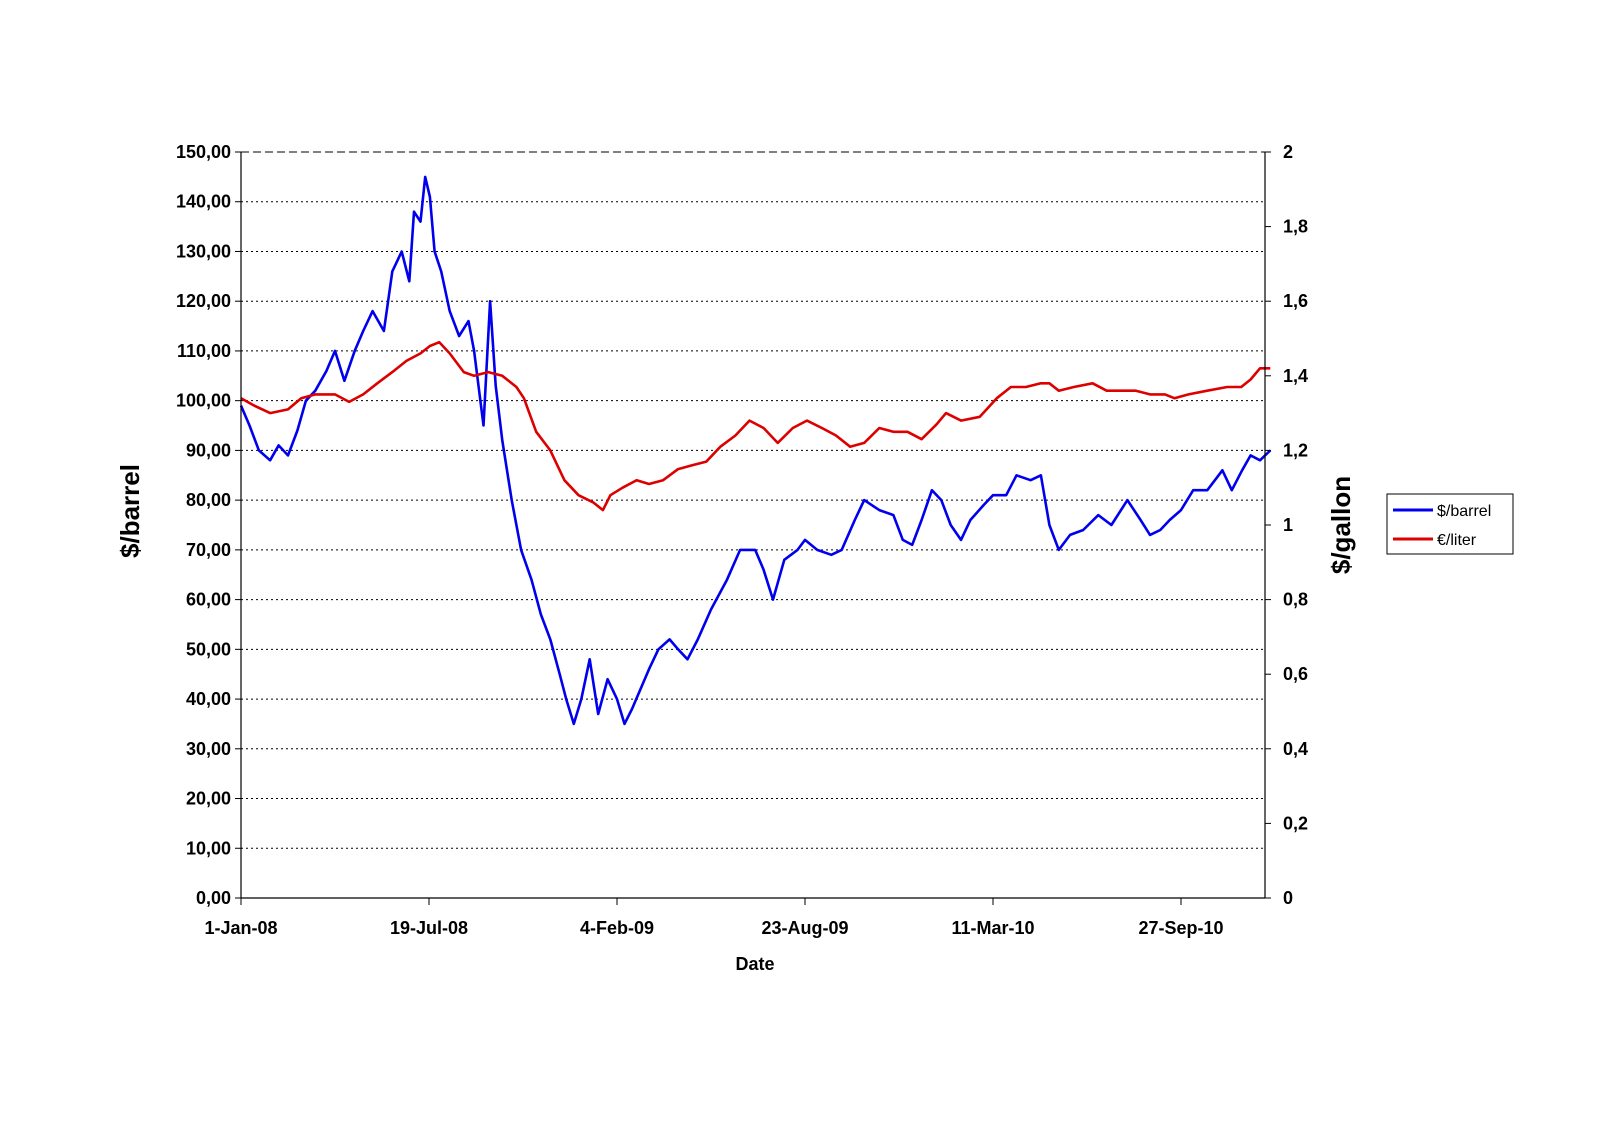  I want to click on y-tick-label: 100,00, so click(203, 401).